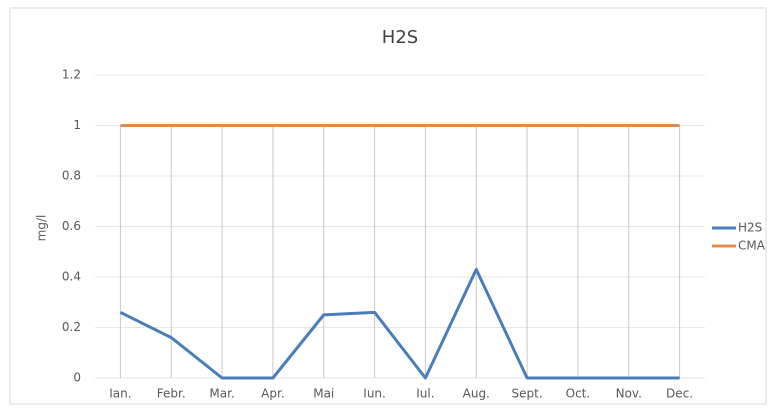  I want to click on x-tick-label: Iun., so click(374, 394).